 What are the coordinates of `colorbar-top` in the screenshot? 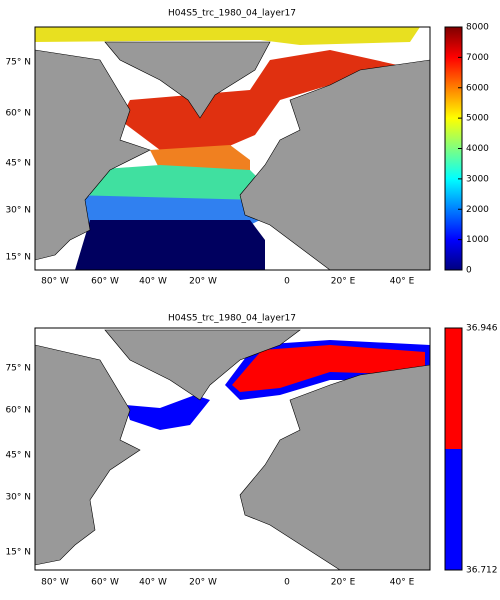 It's located at (453, 388).